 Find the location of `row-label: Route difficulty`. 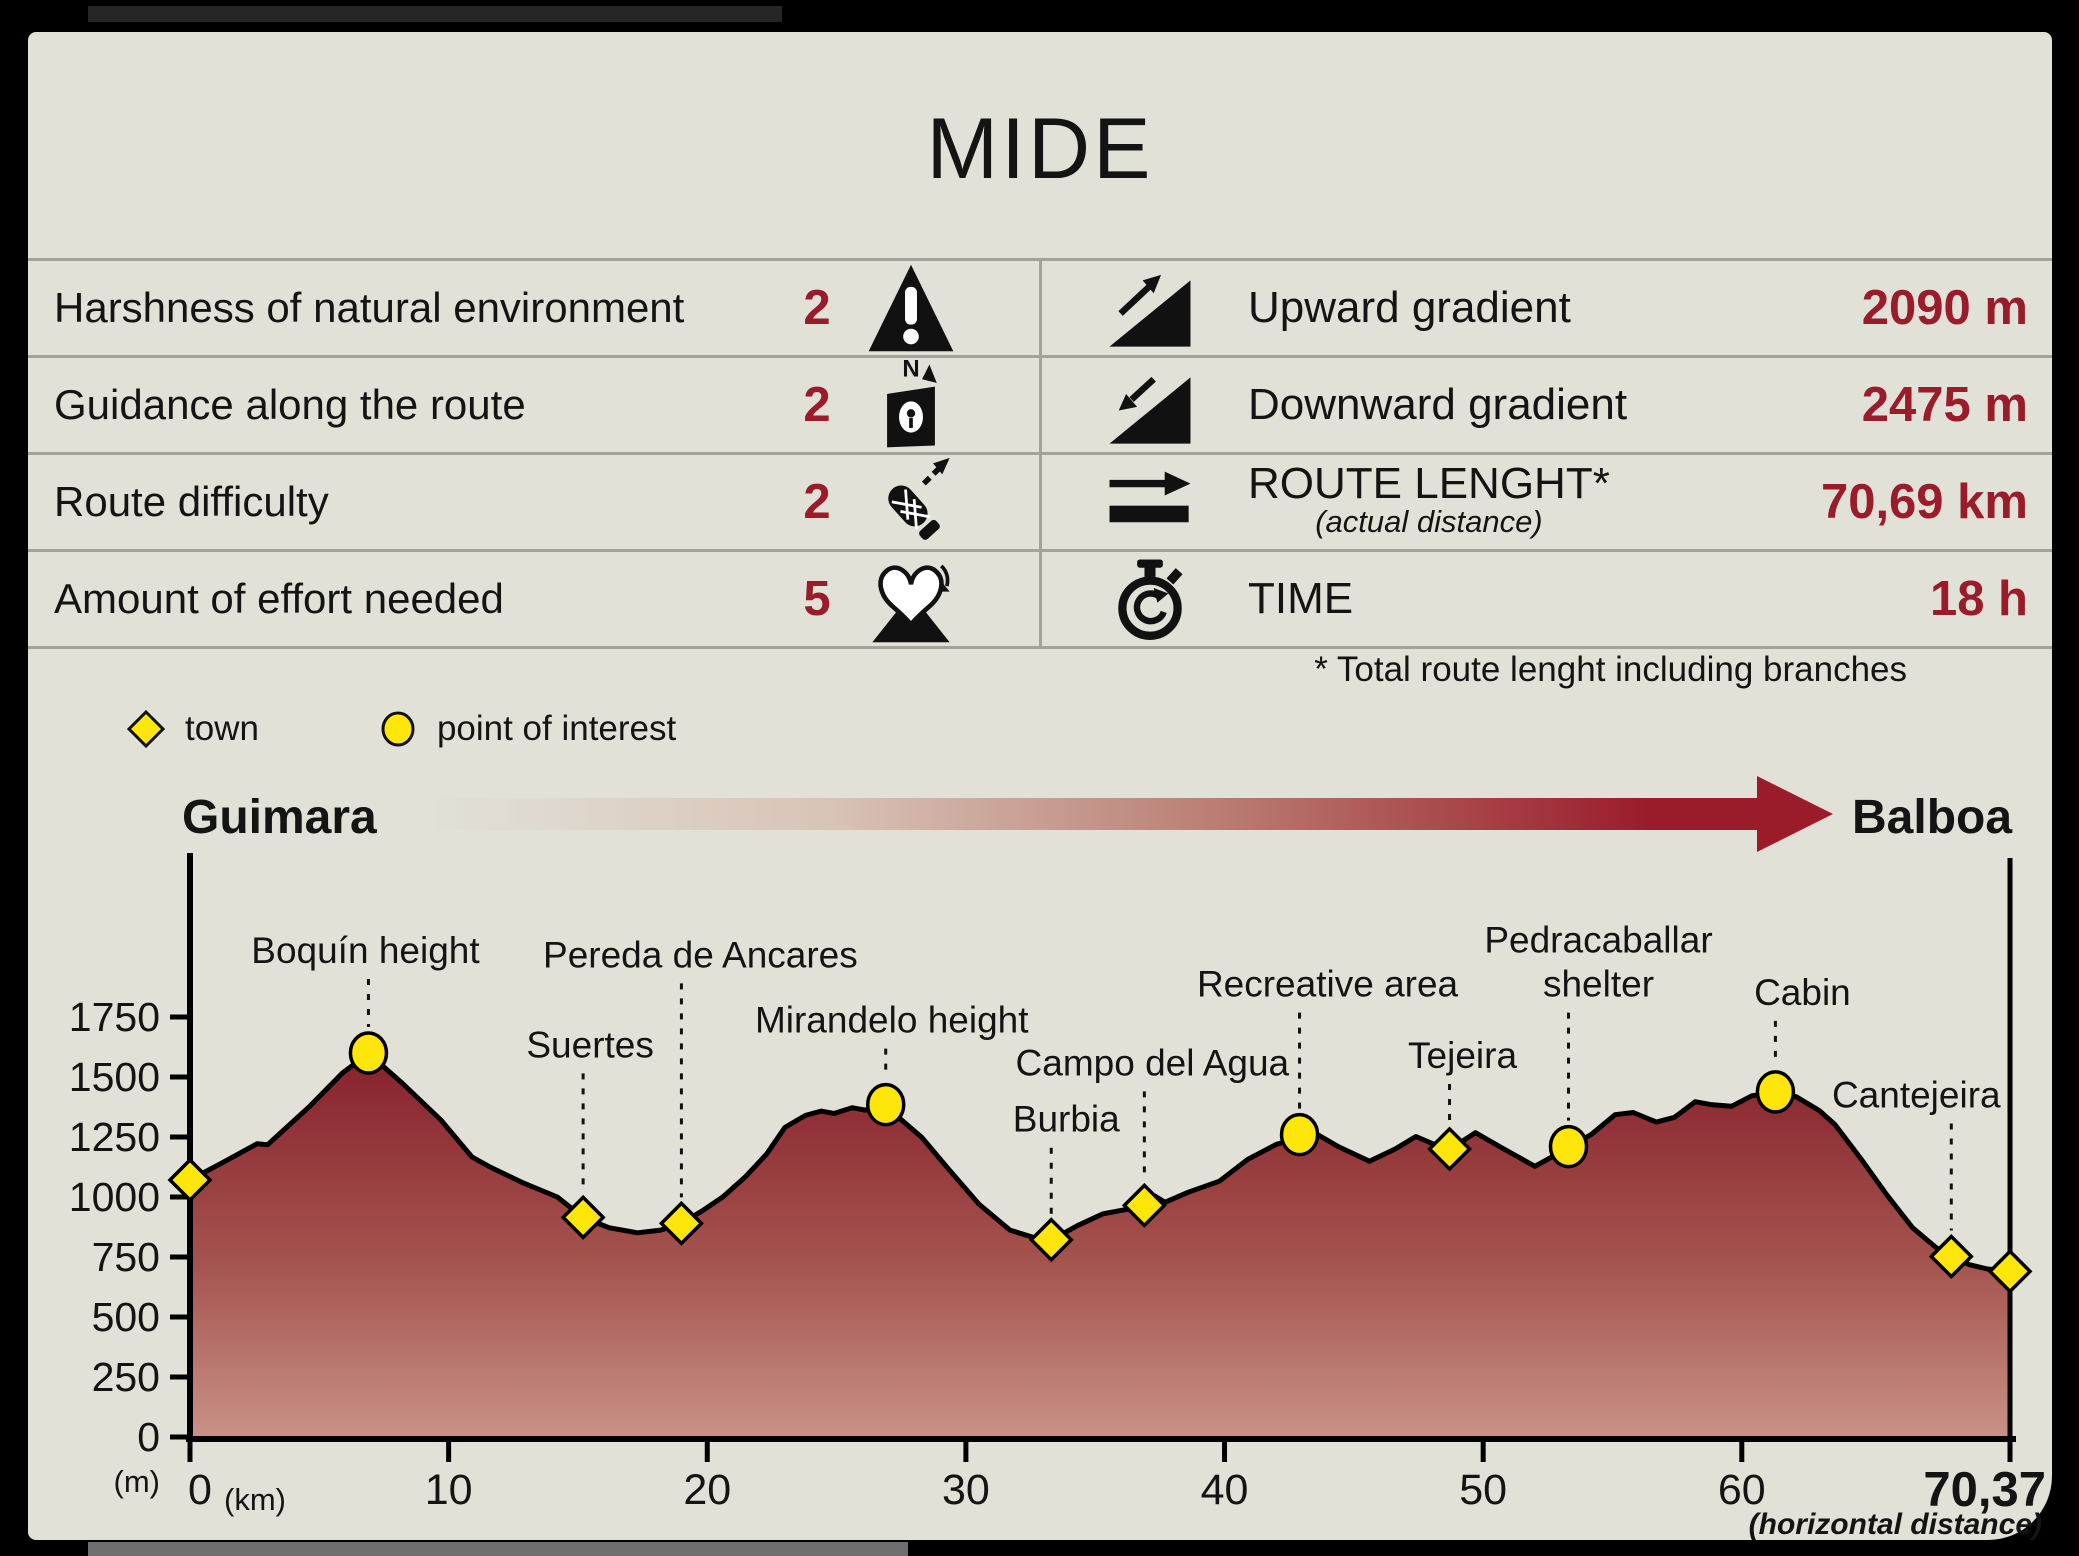

row-label: Route difficulty is located at coordinates (191, 501).